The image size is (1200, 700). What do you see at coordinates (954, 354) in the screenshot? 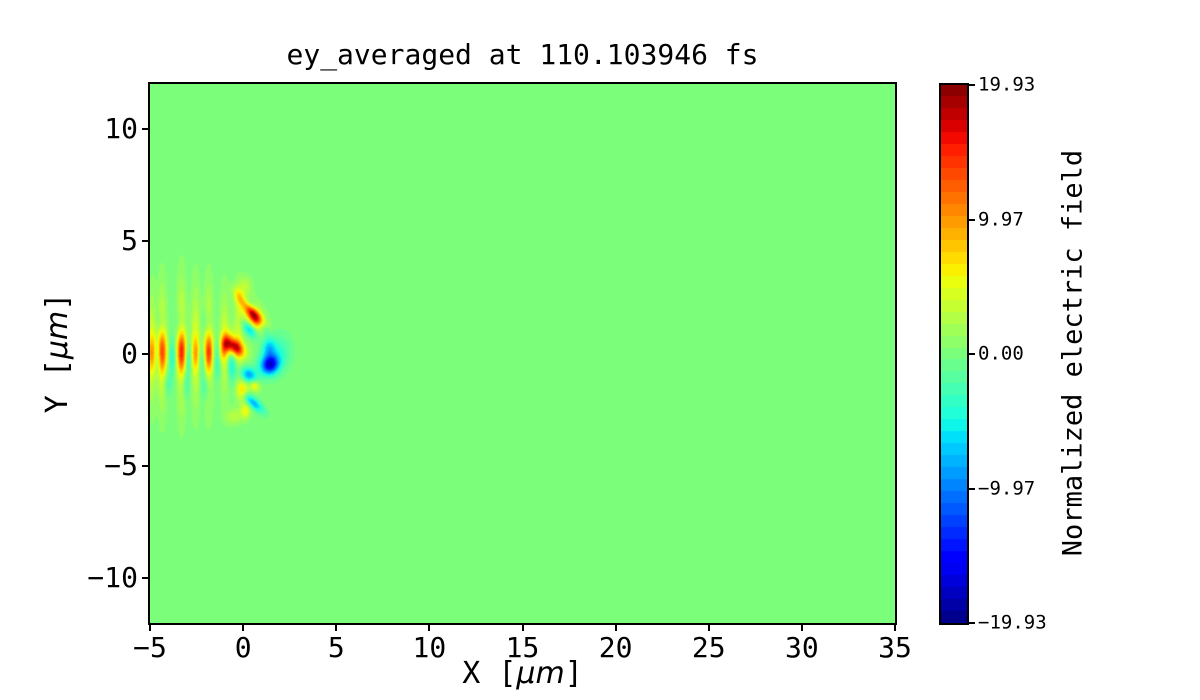
I see `colorbar-canvas` at bounding box center [954, 354].